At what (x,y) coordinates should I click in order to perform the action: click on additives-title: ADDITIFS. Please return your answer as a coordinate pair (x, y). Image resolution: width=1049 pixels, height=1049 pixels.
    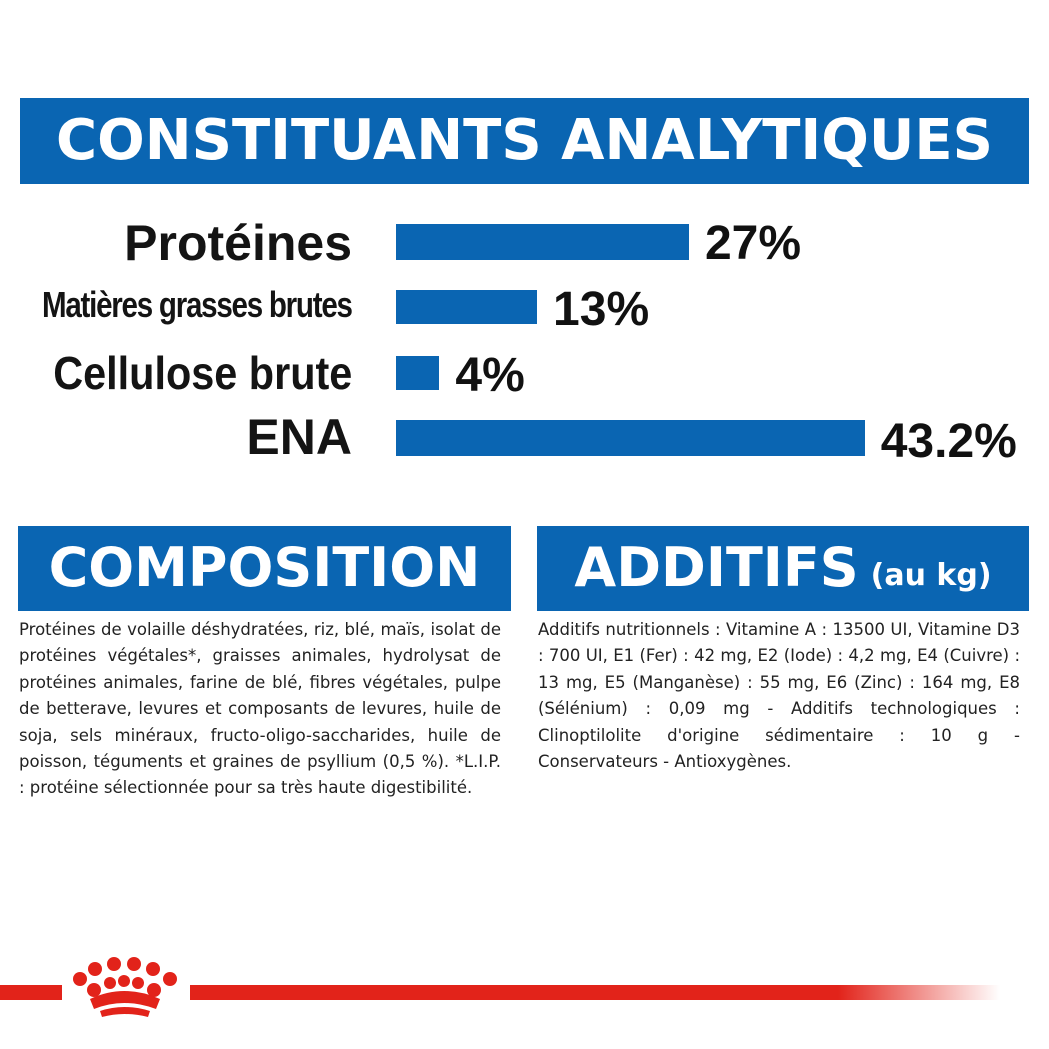
    Looking at the image, I should click on (716, 567).